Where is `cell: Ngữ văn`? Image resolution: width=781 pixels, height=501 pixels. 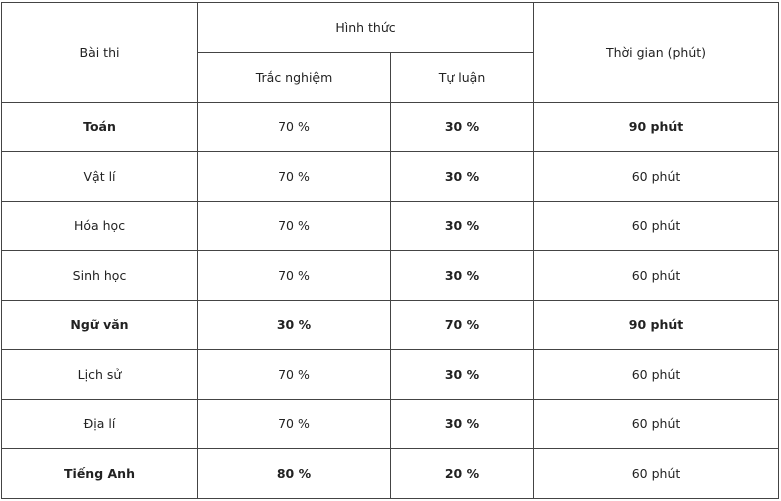
cell: Ngữ văn is located at coordinates (99, 324).